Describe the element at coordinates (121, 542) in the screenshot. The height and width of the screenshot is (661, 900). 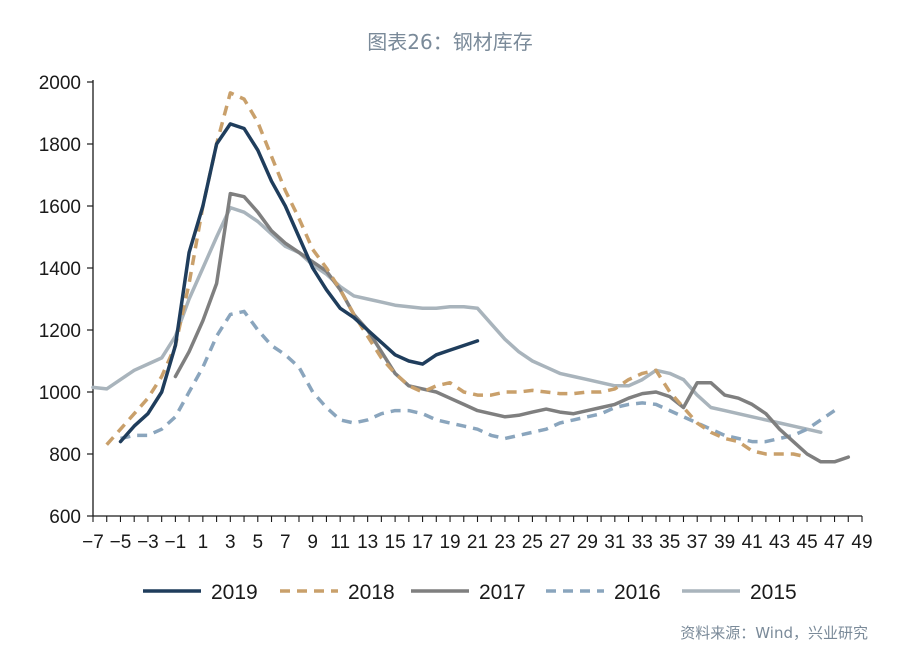
I see `x-tick-label: −5` at that location.